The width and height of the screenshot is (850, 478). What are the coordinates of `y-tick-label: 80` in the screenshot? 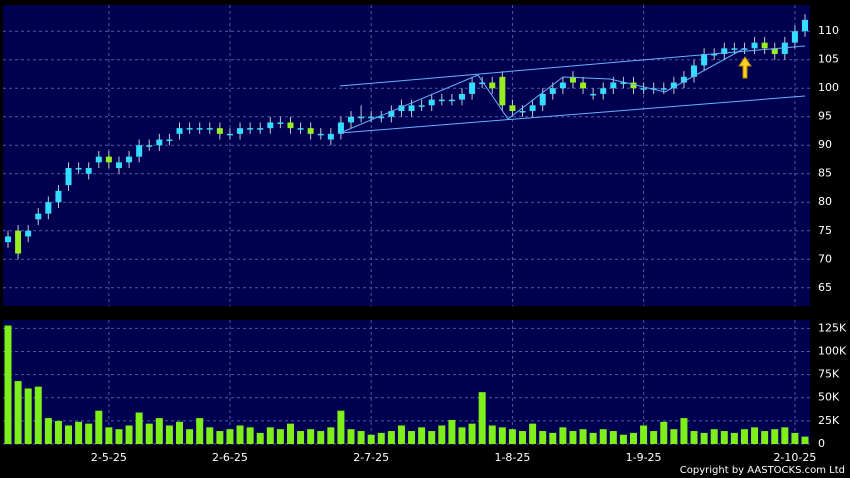 It's located at (825, 201).